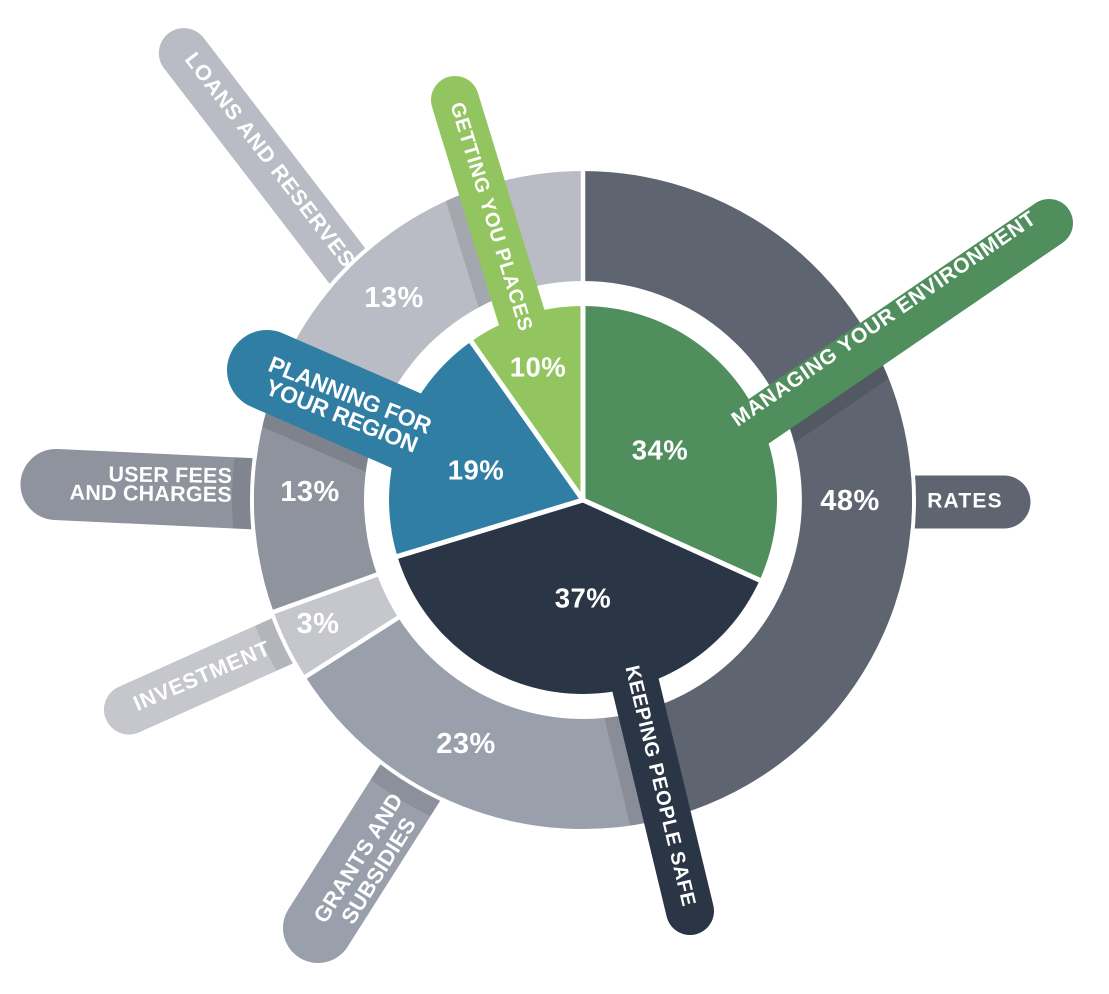 Image resolution: width=1109 pixels, height=994 pixels. What do you see at coordinates (170, 475) in the screenshot?
I see `svg-text: USER FEES` at bounding box center [170, 475].